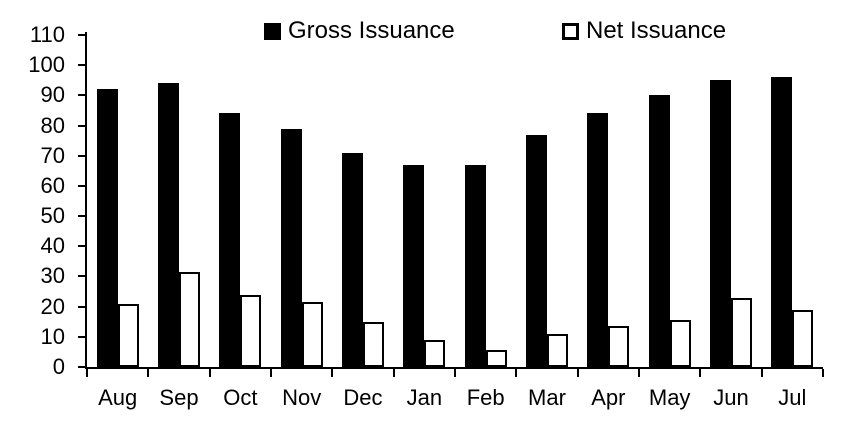  I want to click on y-axis-label-90: 90, so click(52, 95).